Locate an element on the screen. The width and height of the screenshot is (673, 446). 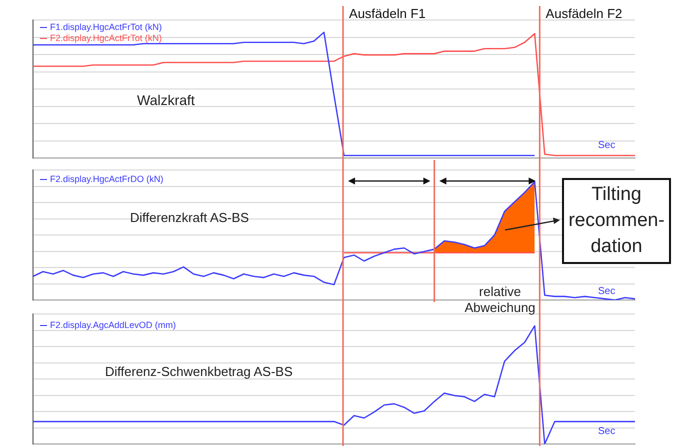
legend-label: F2.display.HgcActFrTot (kN) is located at coordinates (106, 38).